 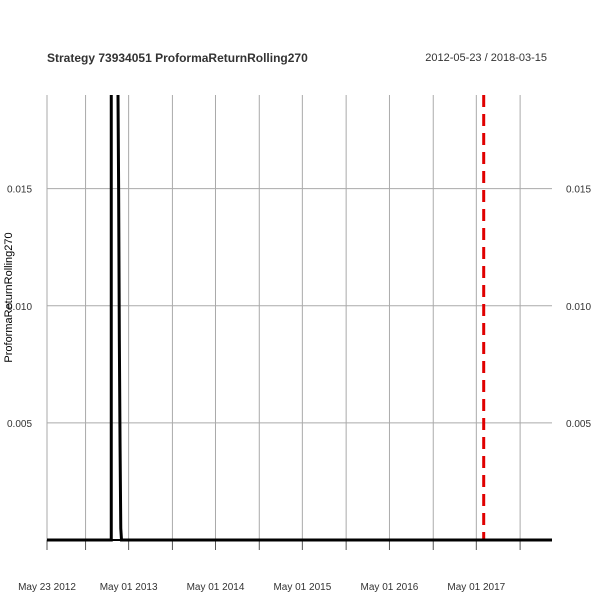 I want to click on y-tick-label-right: 0.010, so click(x=578, y=307).